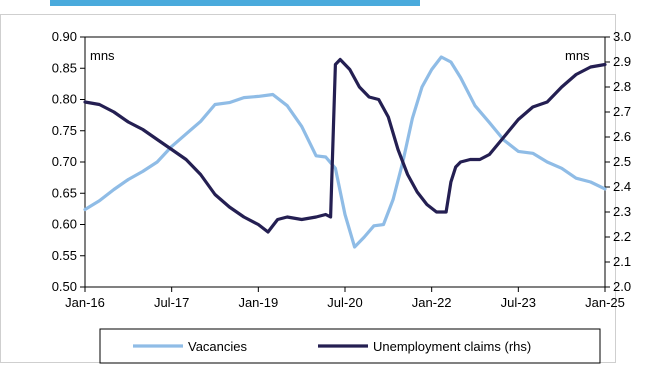  I want to click on left-tick-label: 0.55, so click(64, 255).